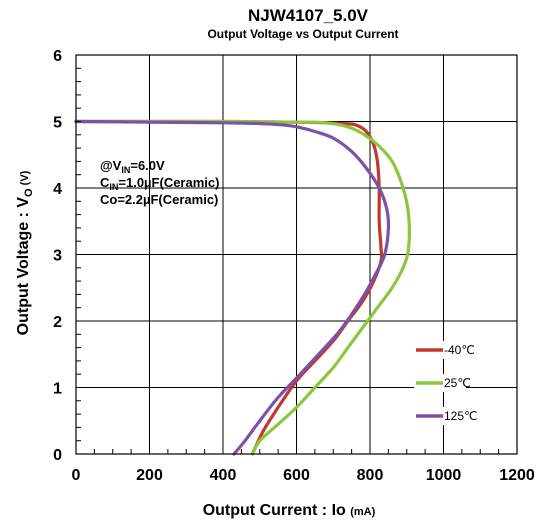 Image resolution: width=545 pixels, height=525 pixels. I want to click on y-tick-label: 2, so click(57, 322).